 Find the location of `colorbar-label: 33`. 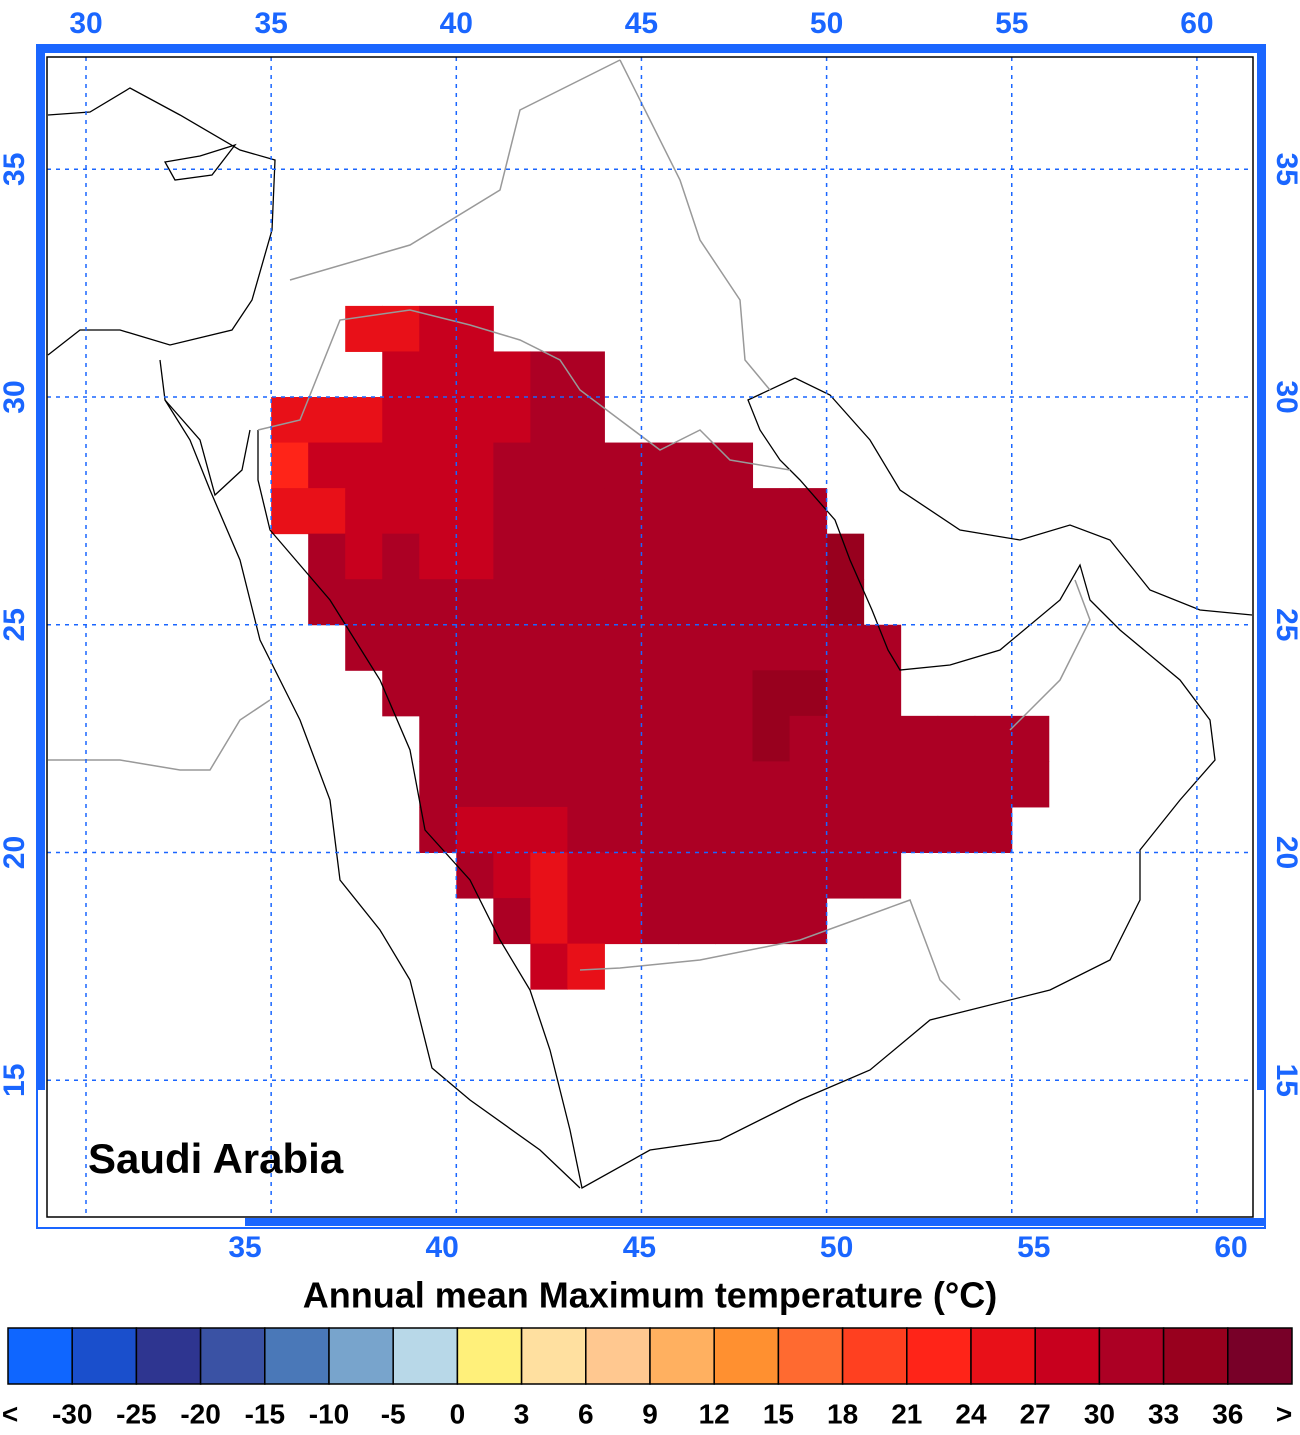

colorbar-label: 33 is located at coordinates (1163, 1413).